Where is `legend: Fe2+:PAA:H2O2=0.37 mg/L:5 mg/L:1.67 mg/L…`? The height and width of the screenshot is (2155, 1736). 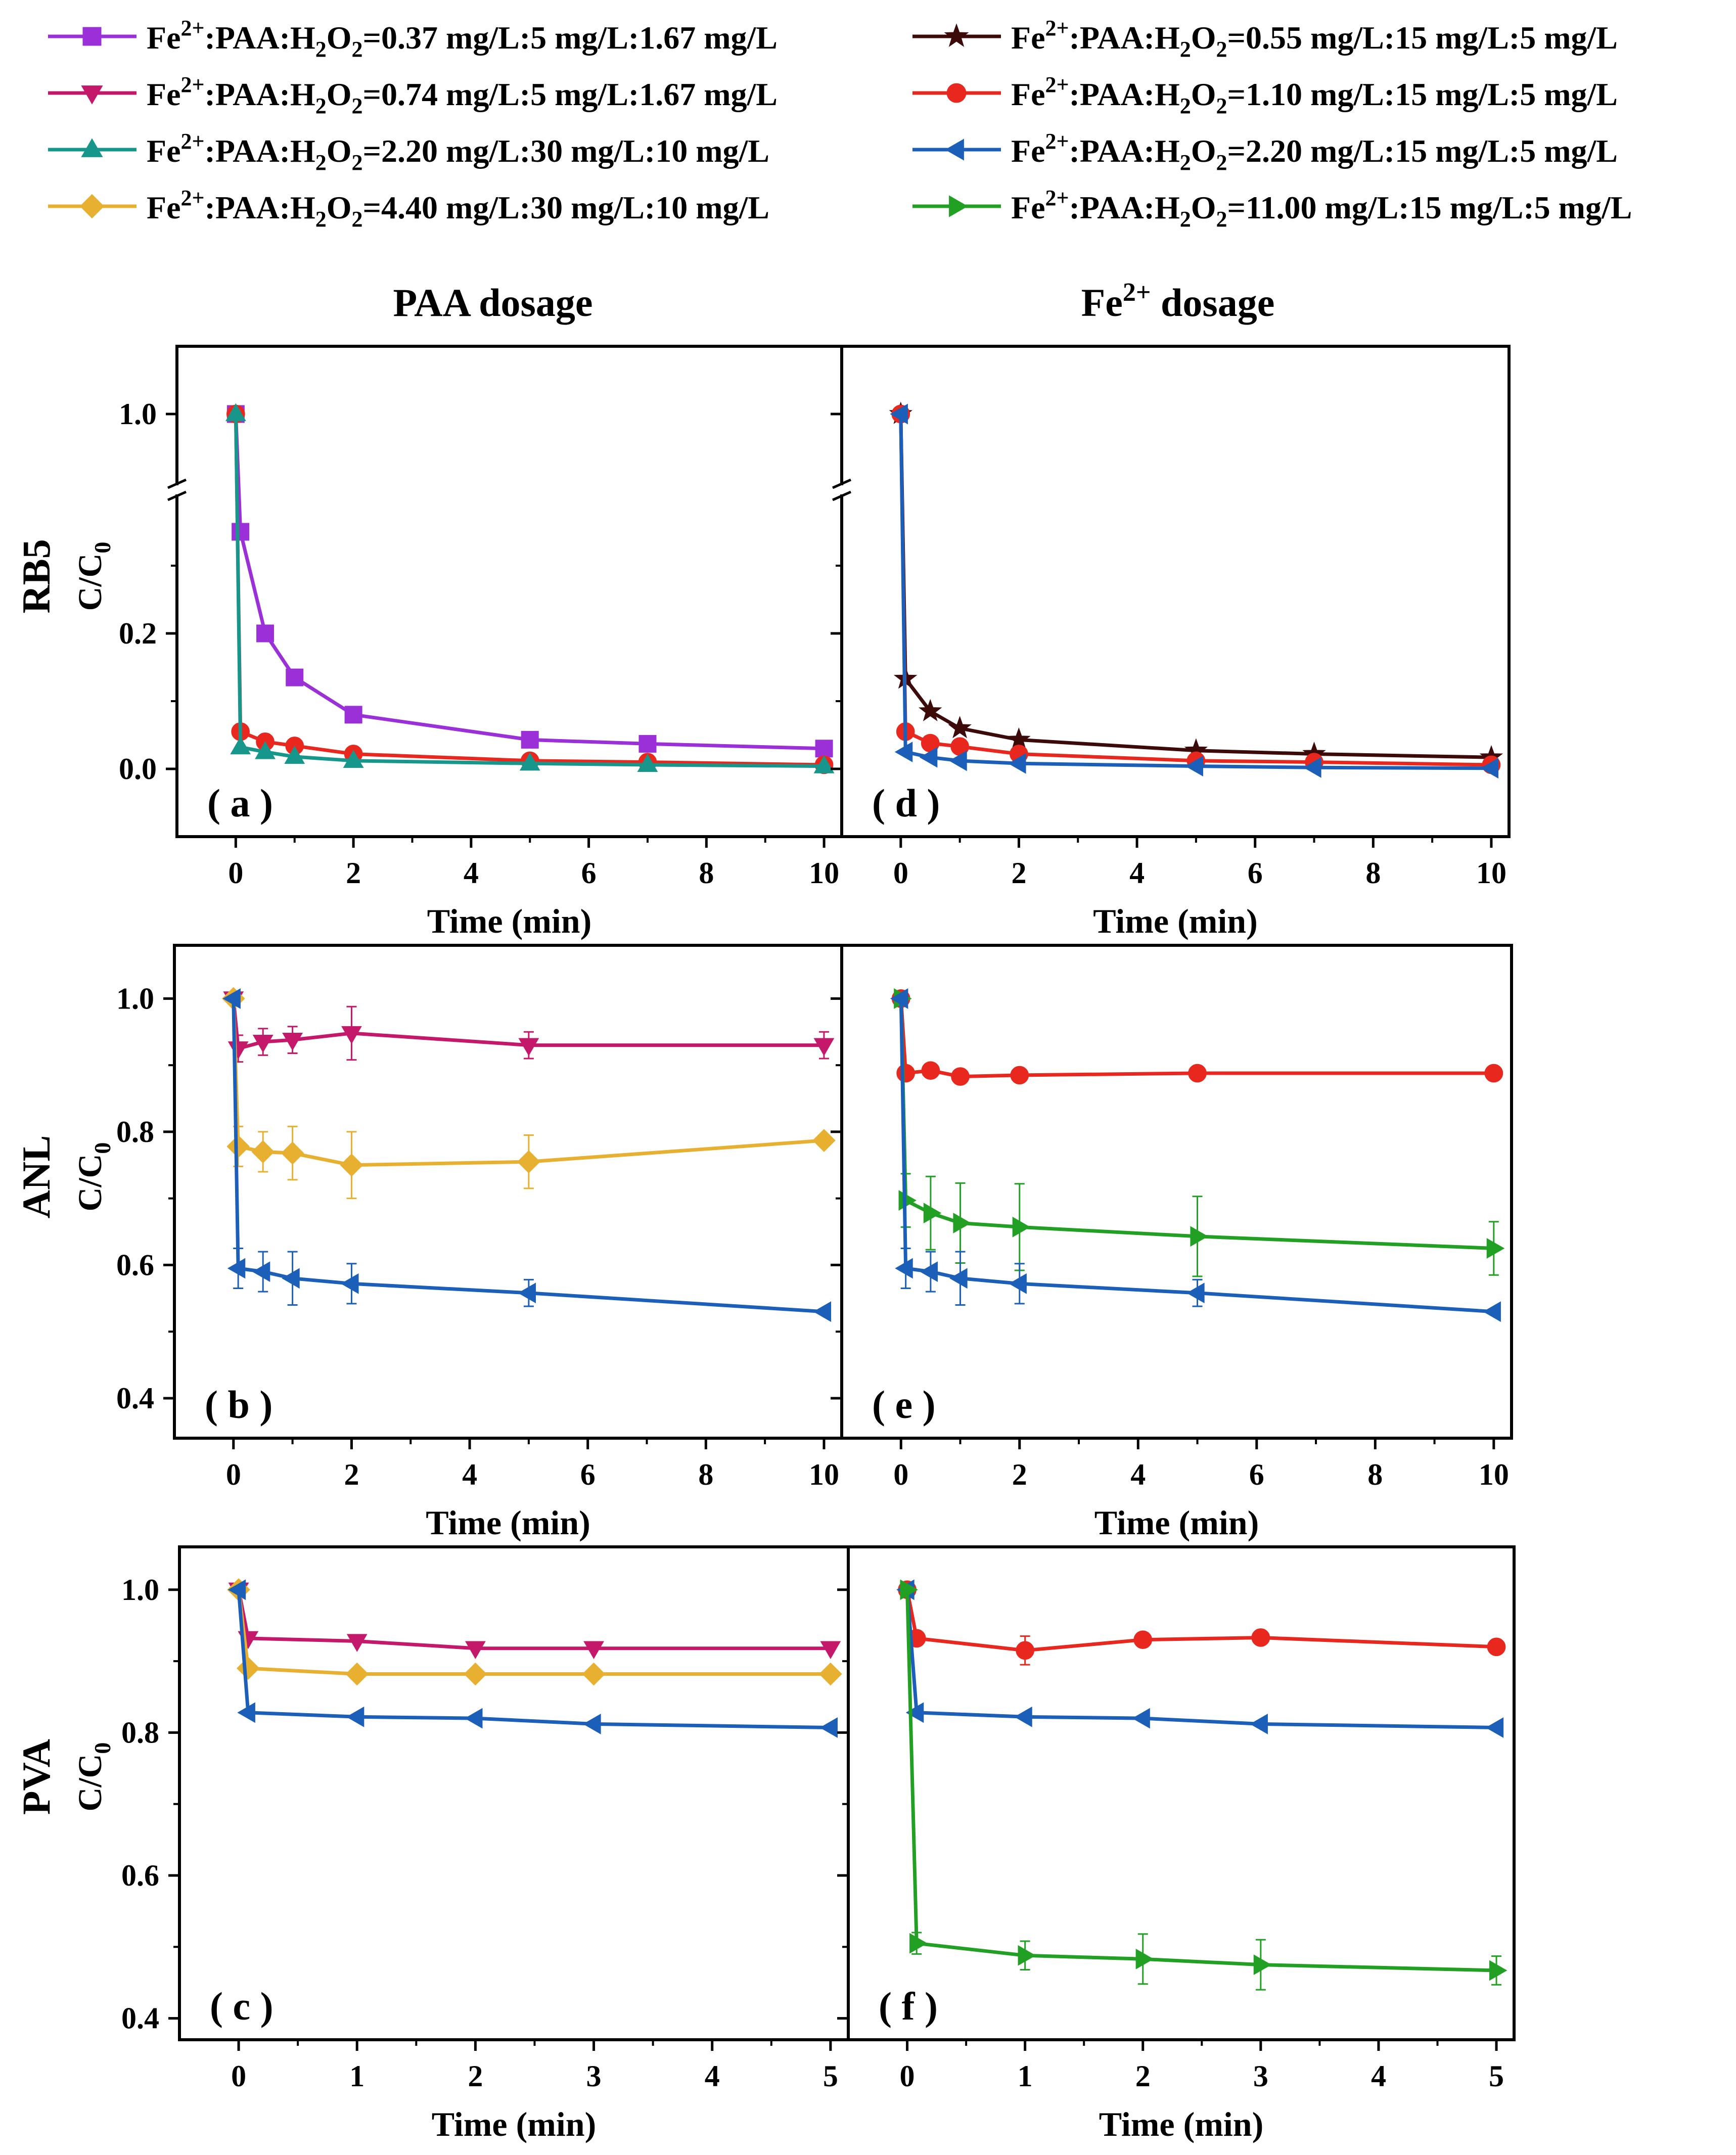
legend: Fe2+:PAA:H2O2=0.37 mg/L:5 mg/L:1.67 mg/L… is located at coordinates (840, 124).